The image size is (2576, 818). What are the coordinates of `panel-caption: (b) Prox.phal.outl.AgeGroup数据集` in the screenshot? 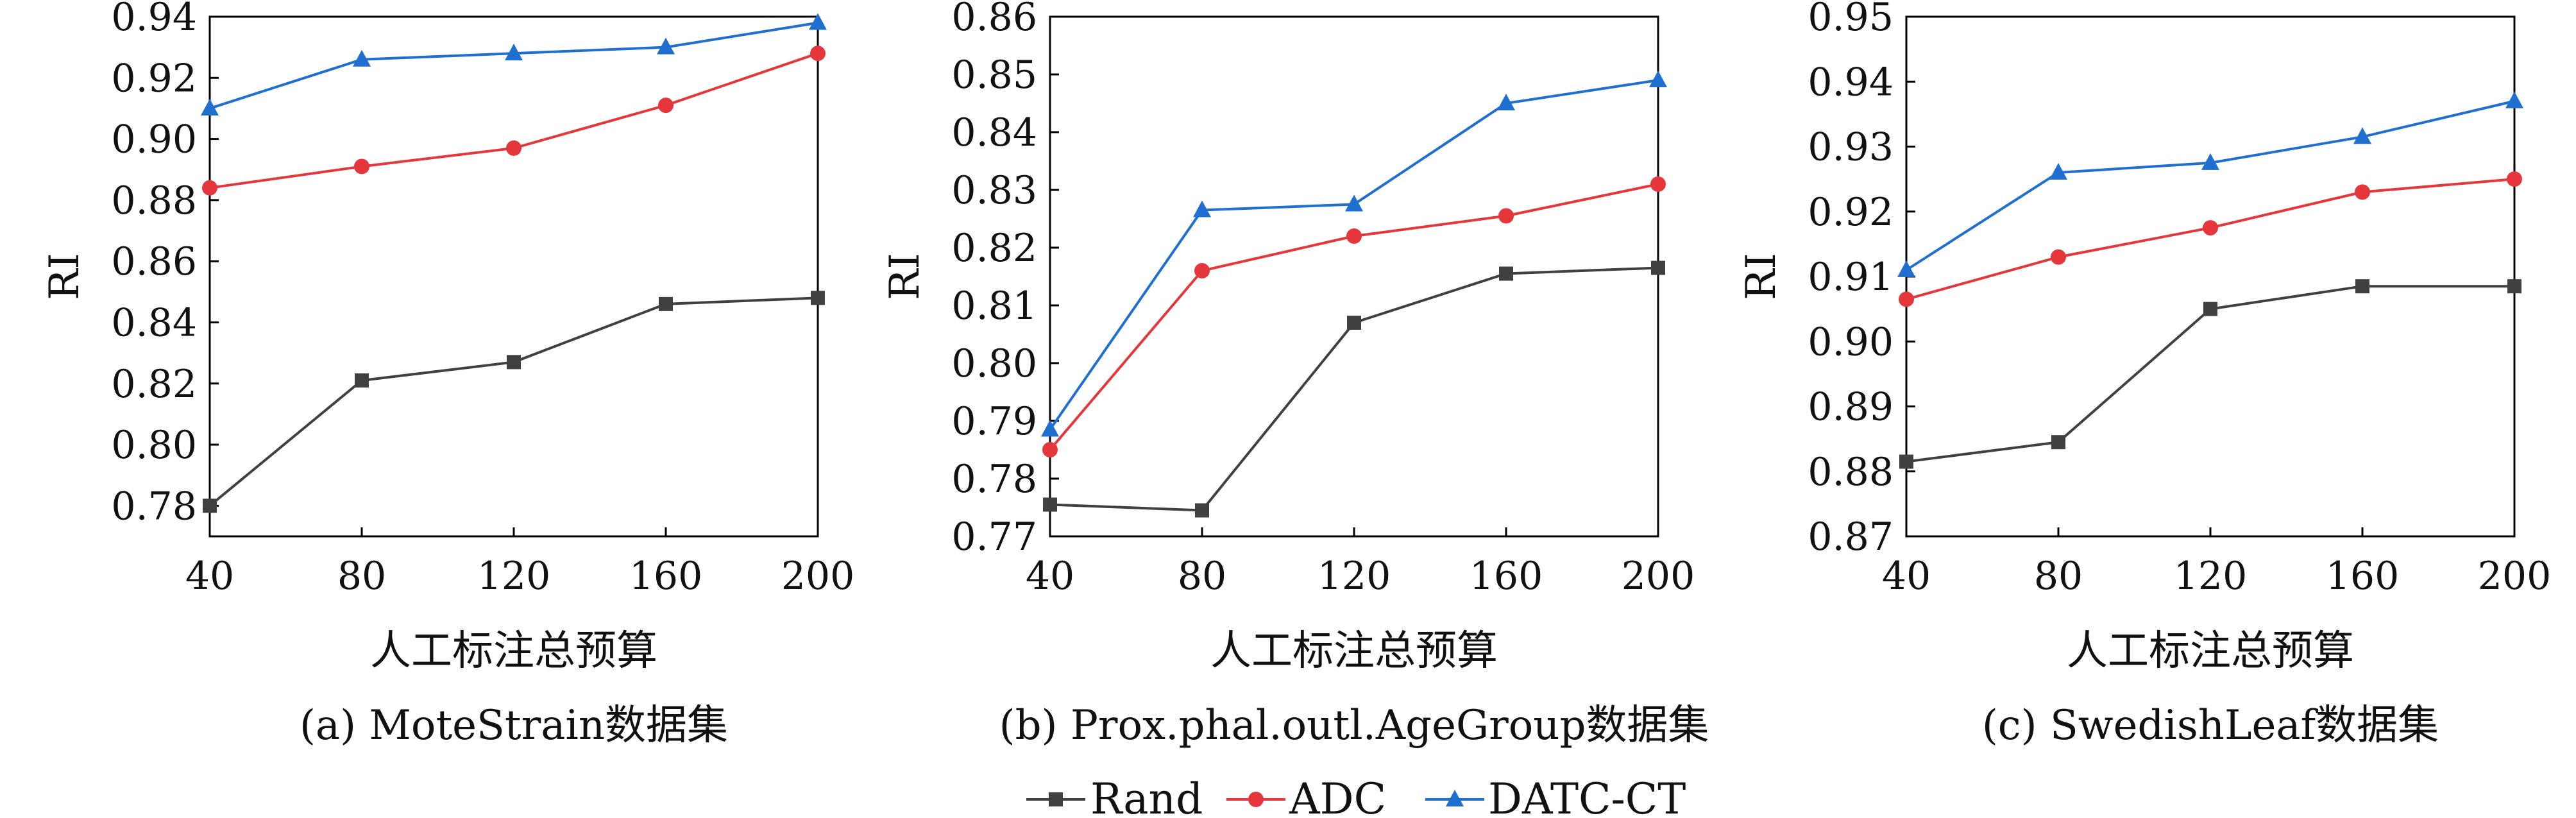 It's located at (1354, 725).